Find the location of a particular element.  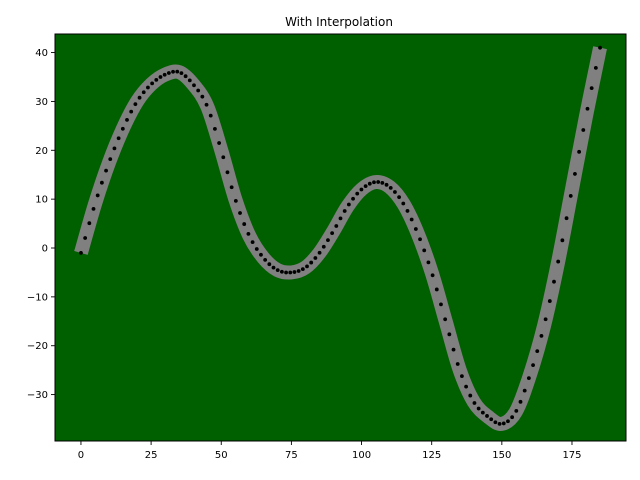

chart-title: With Interpolation is located at coordinates (339, 22).